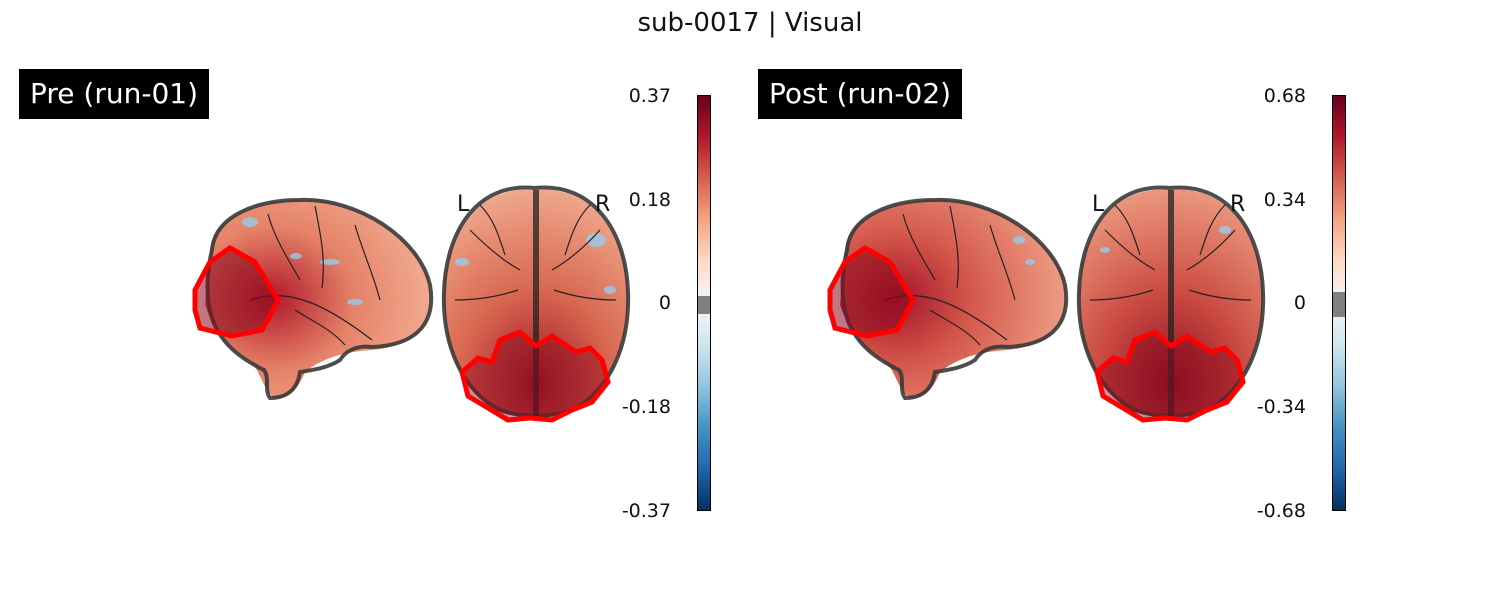 Image resolution: width=1500 pixels, height=600 pixels. Describe the element at coordinates (860, 94) in the screenshot. I see `panel-label: Post (run-02)` at that location.